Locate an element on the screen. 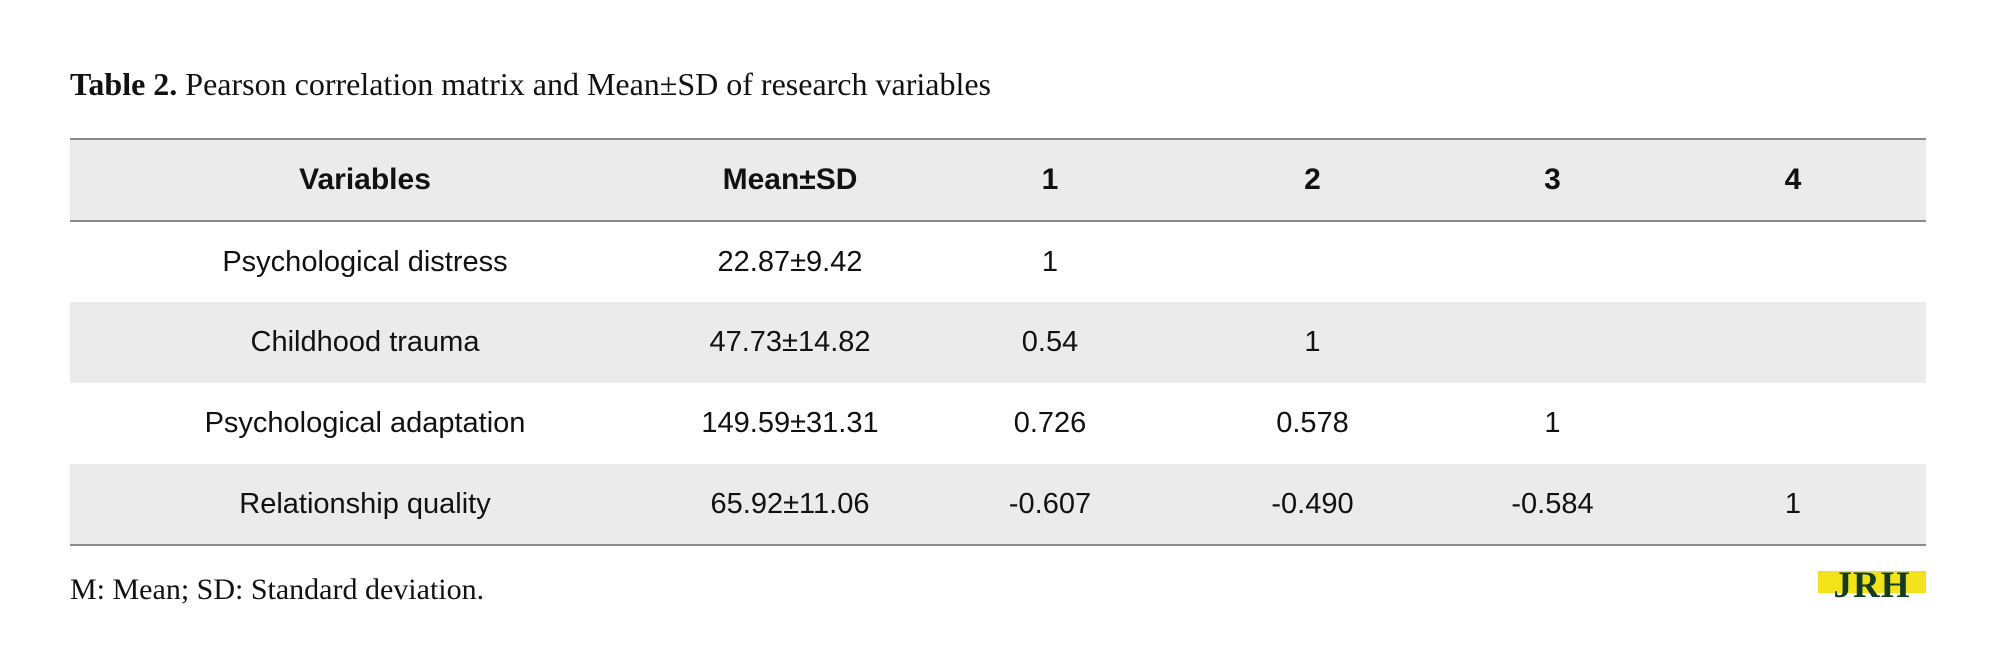 The height and width of the screenshot is (649, 2000). cell-variable: Childhood trauma is located at coordinates (365, 342).